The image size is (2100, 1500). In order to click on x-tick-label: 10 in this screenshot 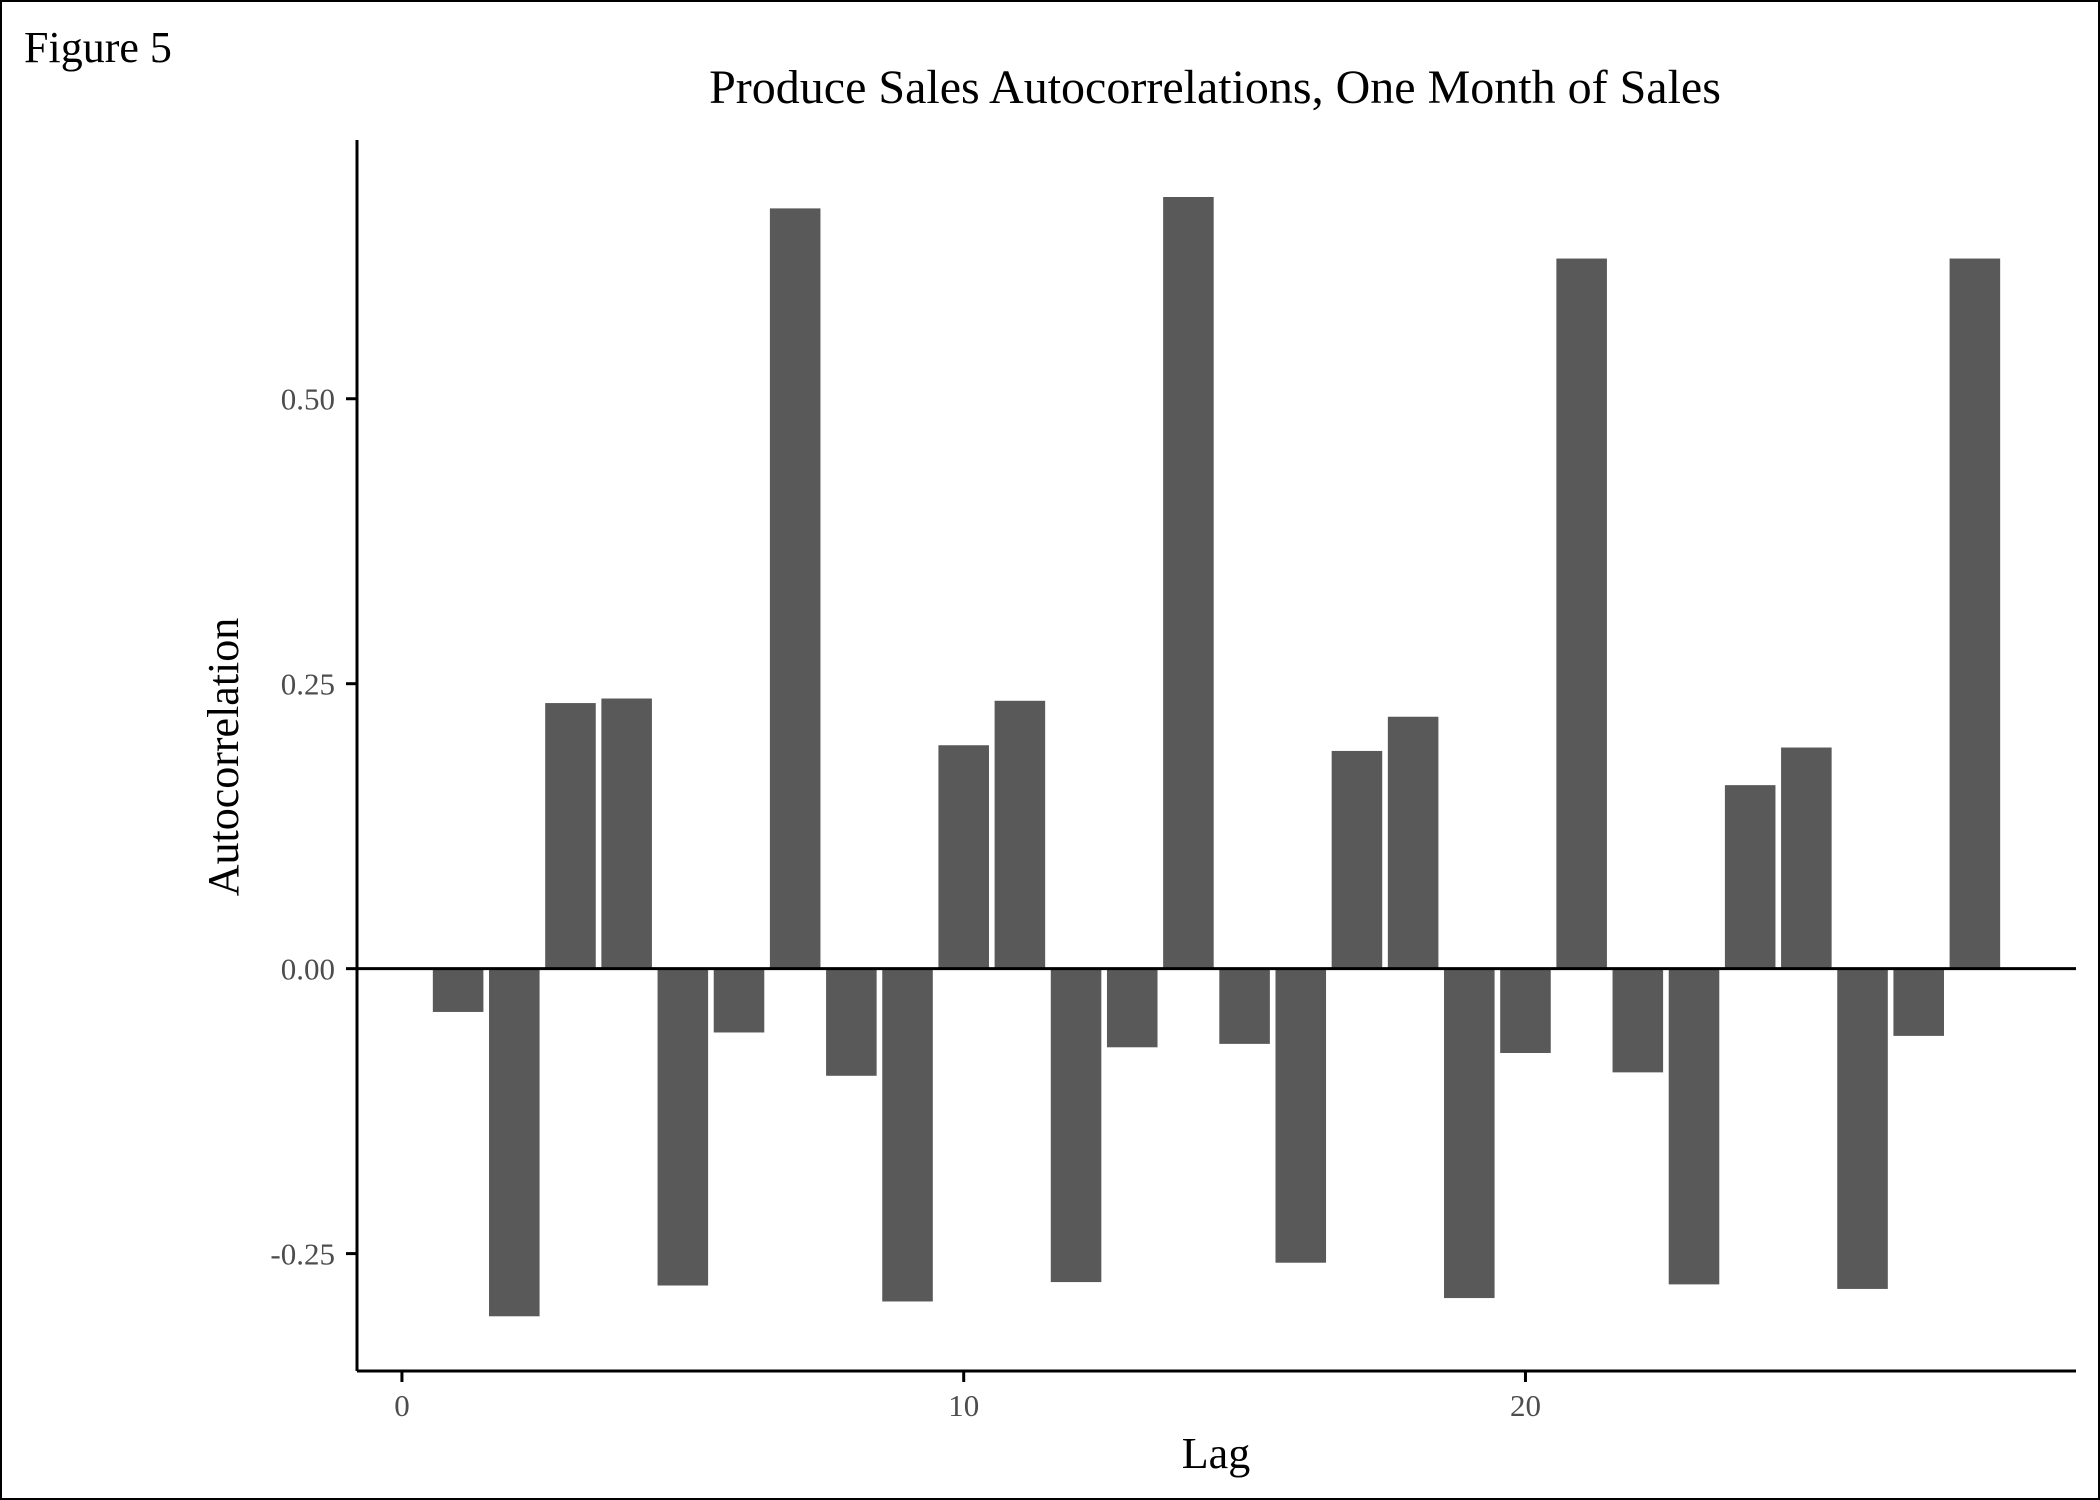, I will do `click(963, 1405)`.